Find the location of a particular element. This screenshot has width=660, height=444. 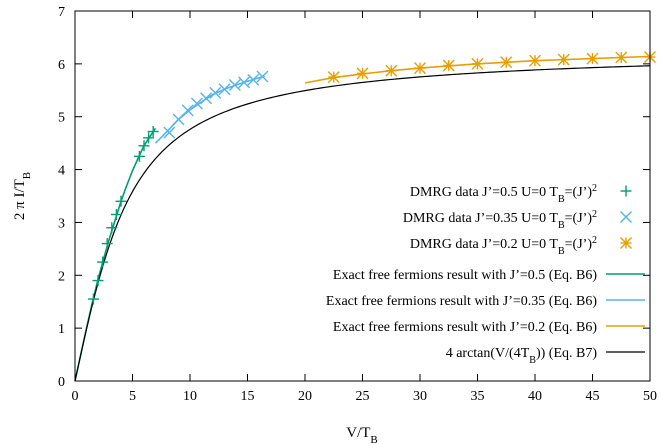

y-tick-label: 7 is located at coordinates (61, 12).